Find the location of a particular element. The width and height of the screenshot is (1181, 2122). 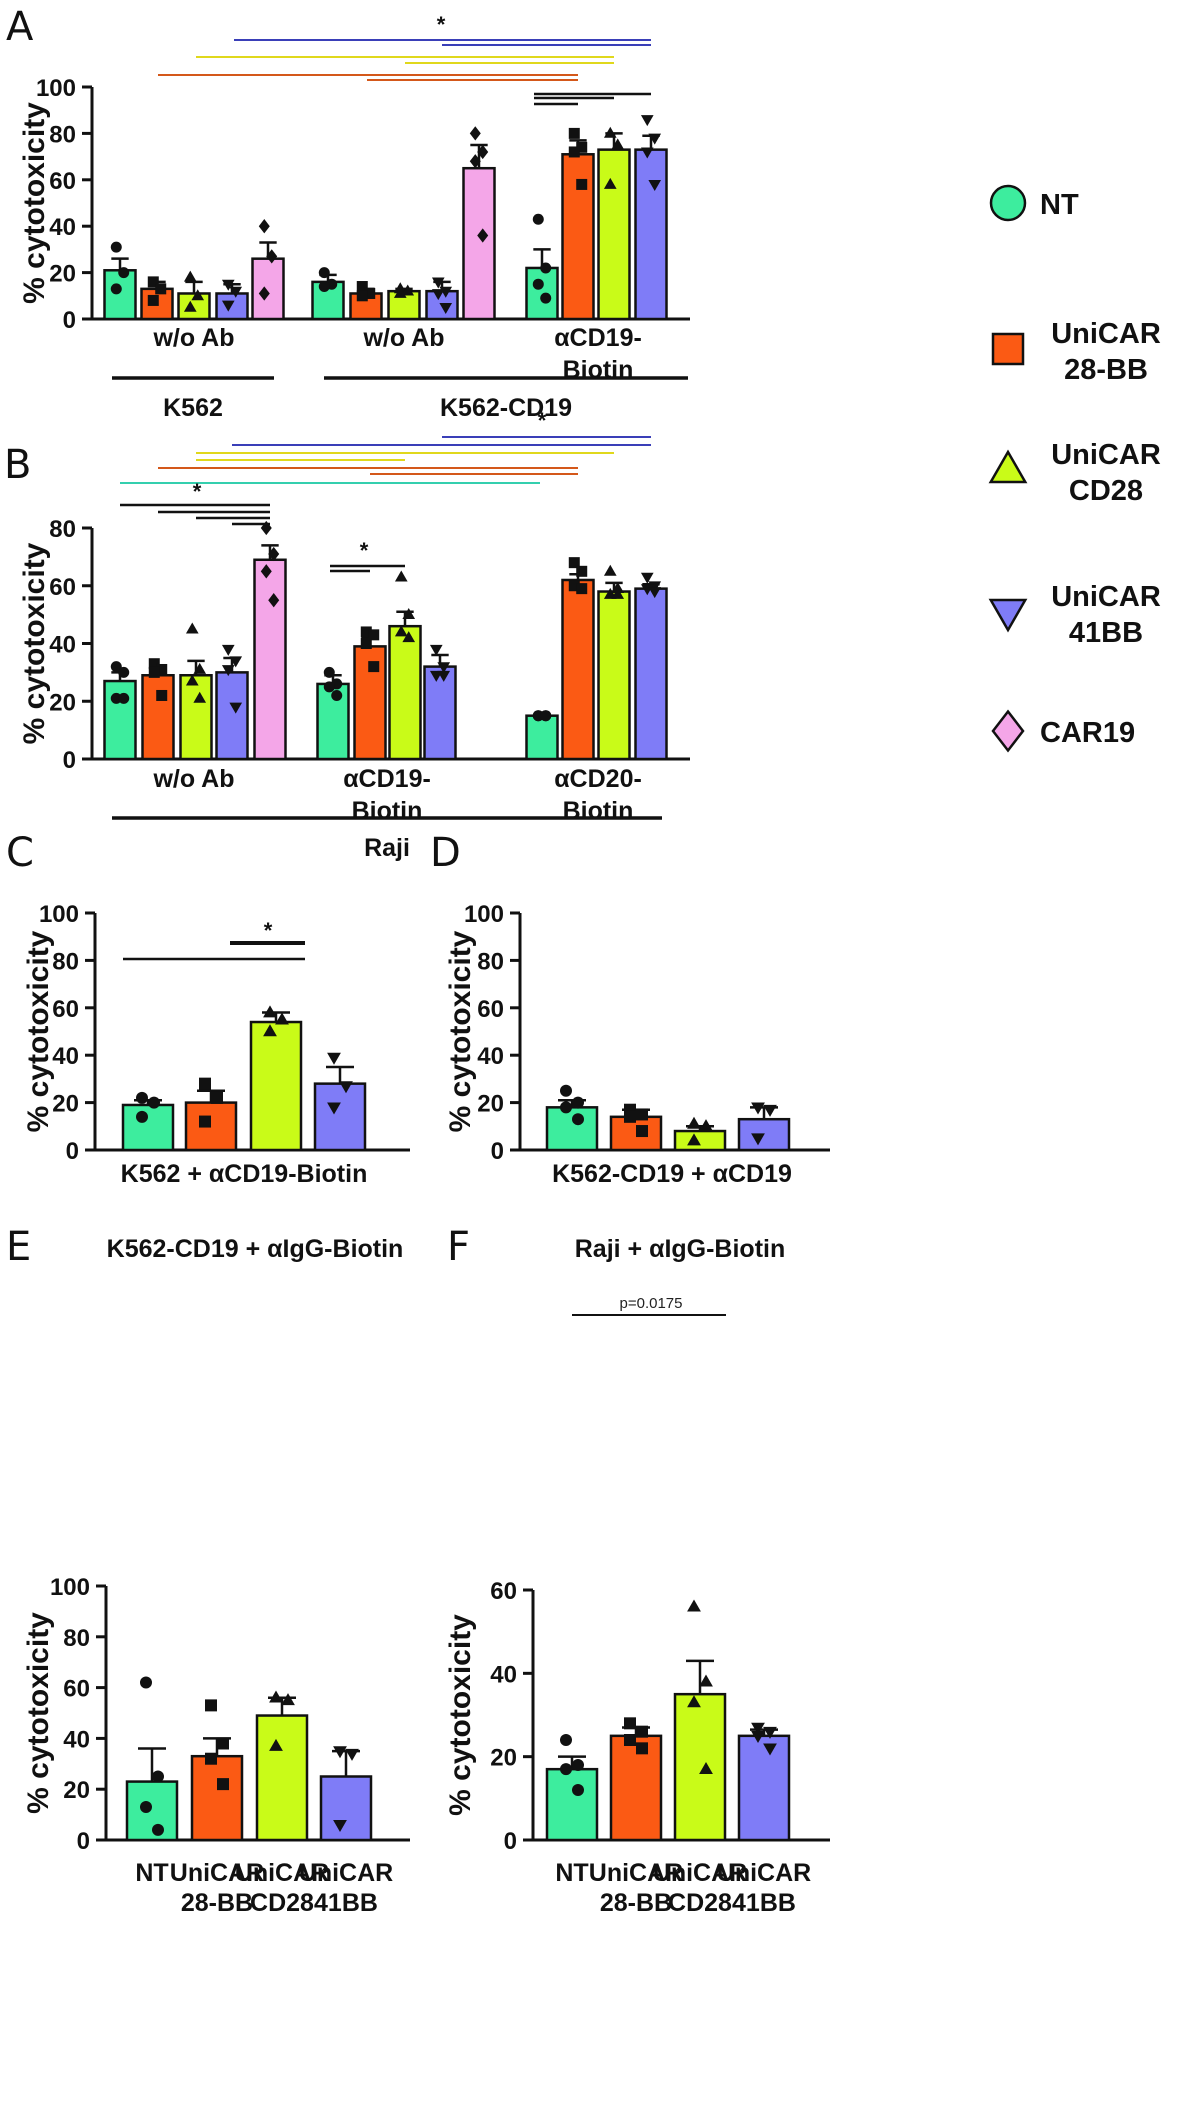

category-label: 28-BB is located at coordinates (217, 1903).